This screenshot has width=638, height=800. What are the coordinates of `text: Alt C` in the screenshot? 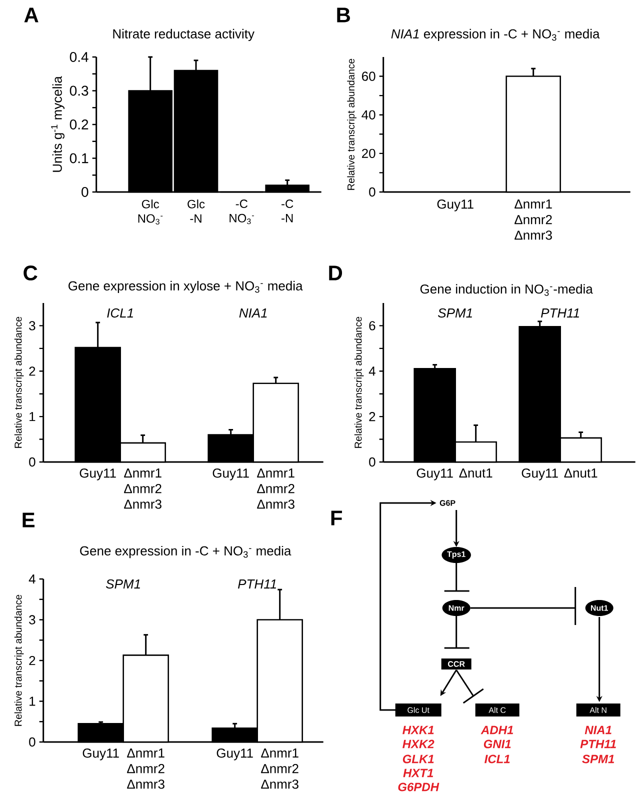 It's located at (497, 710).